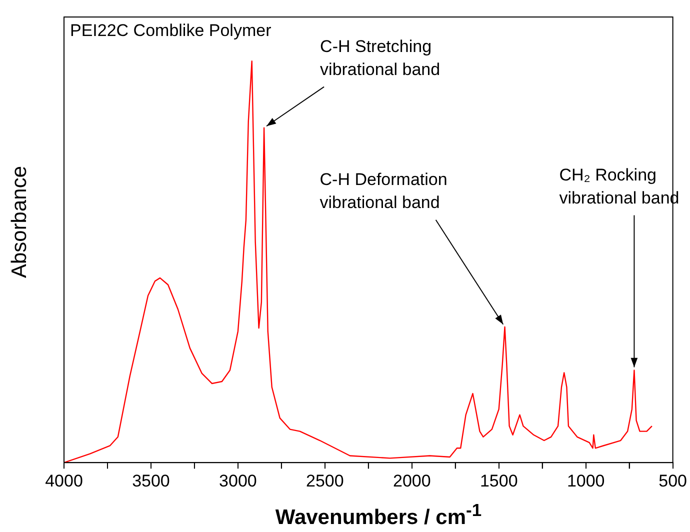 The image size is (690, 532). Describe the element at coordinates (585, 480) in the screenshot. I see `x-tick-label: 1000` at that location.